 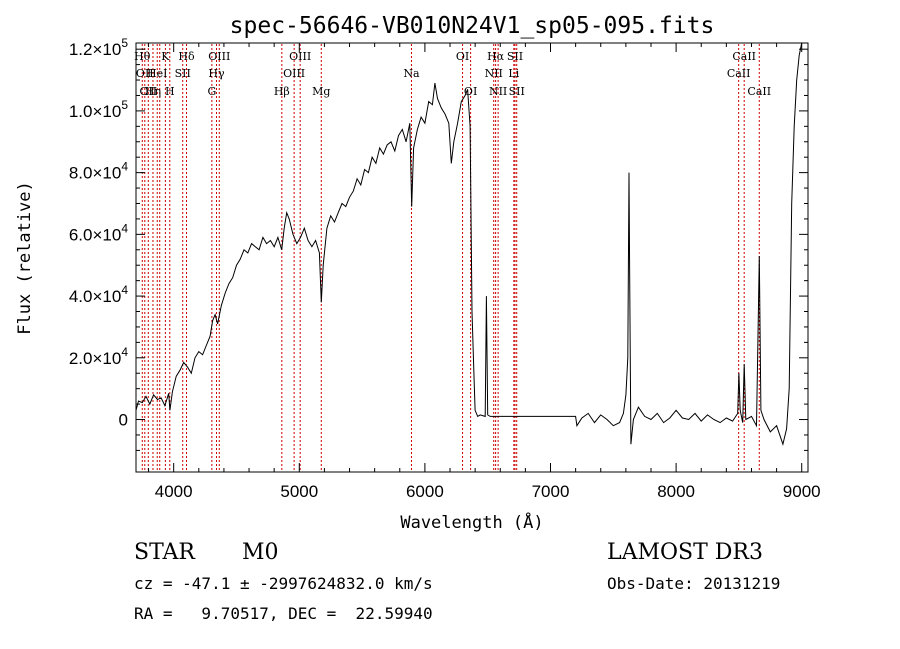 What do you see at coordinates (157, 73) in the screenshot?
I see `line-label: HeI` at bounding box center [157, 73].